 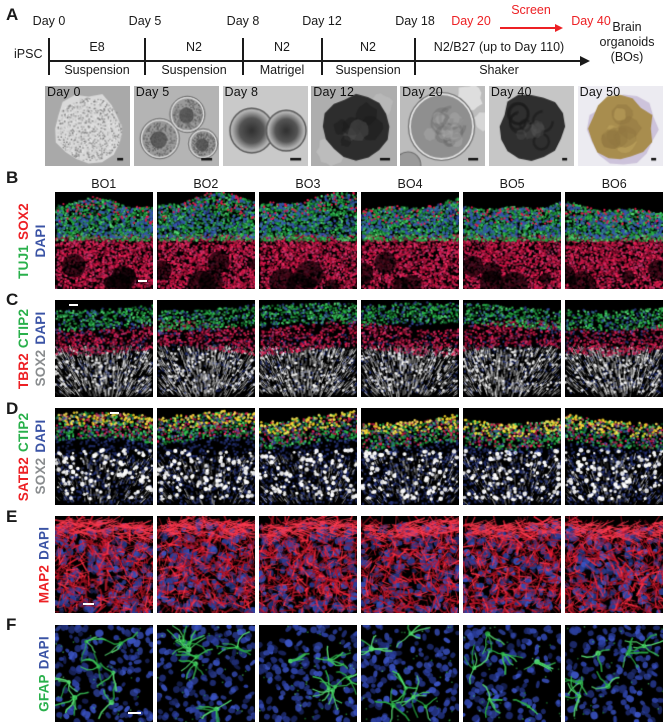 I want to click on panel-letter-d: D, so click(x=12, y=408).